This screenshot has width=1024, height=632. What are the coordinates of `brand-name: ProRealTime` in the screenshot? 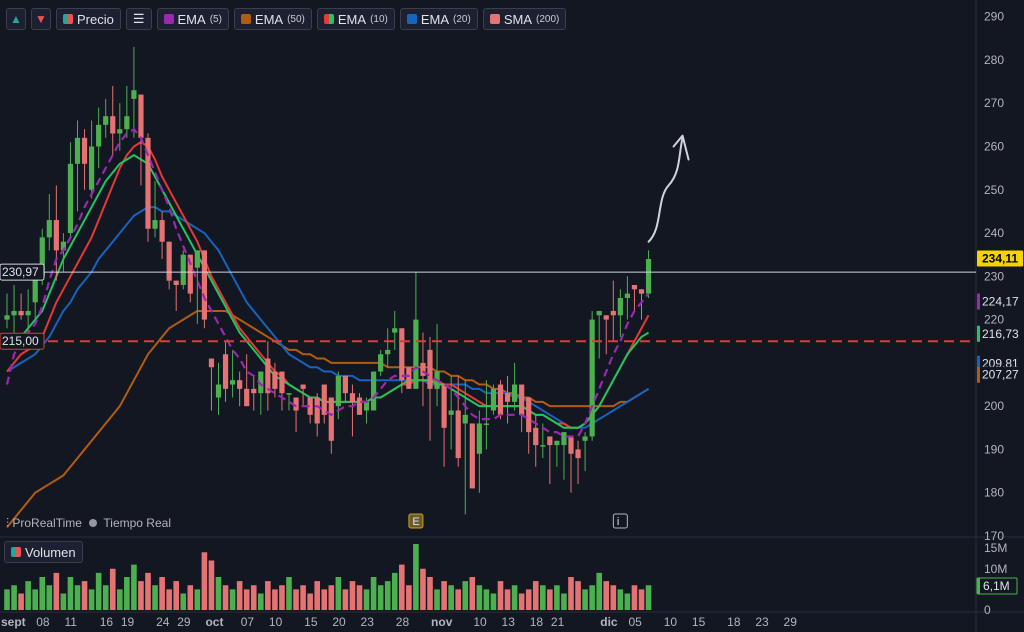 It's located at (47, 523).